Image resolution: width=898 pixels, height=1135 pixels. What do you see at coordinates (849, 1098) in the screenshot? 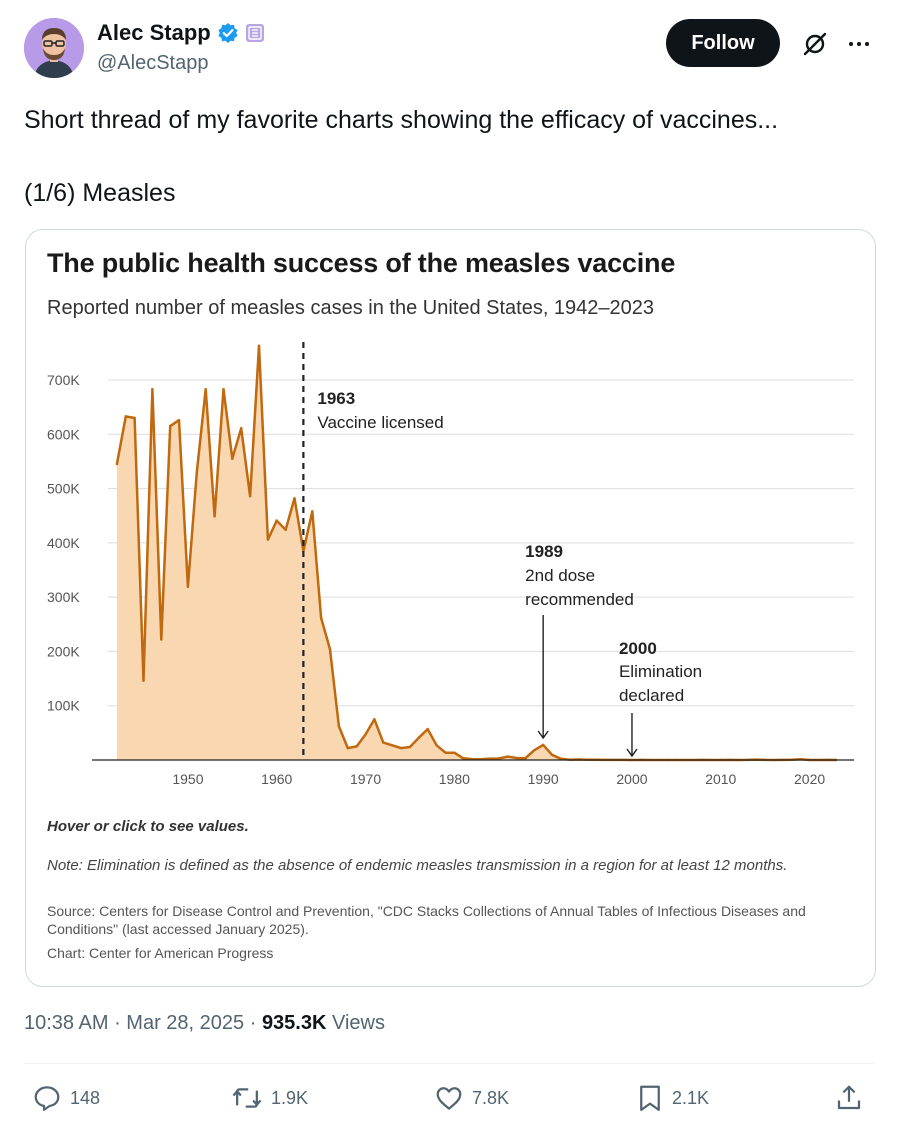
I see `share-button` at bounding box center [849, 1098].